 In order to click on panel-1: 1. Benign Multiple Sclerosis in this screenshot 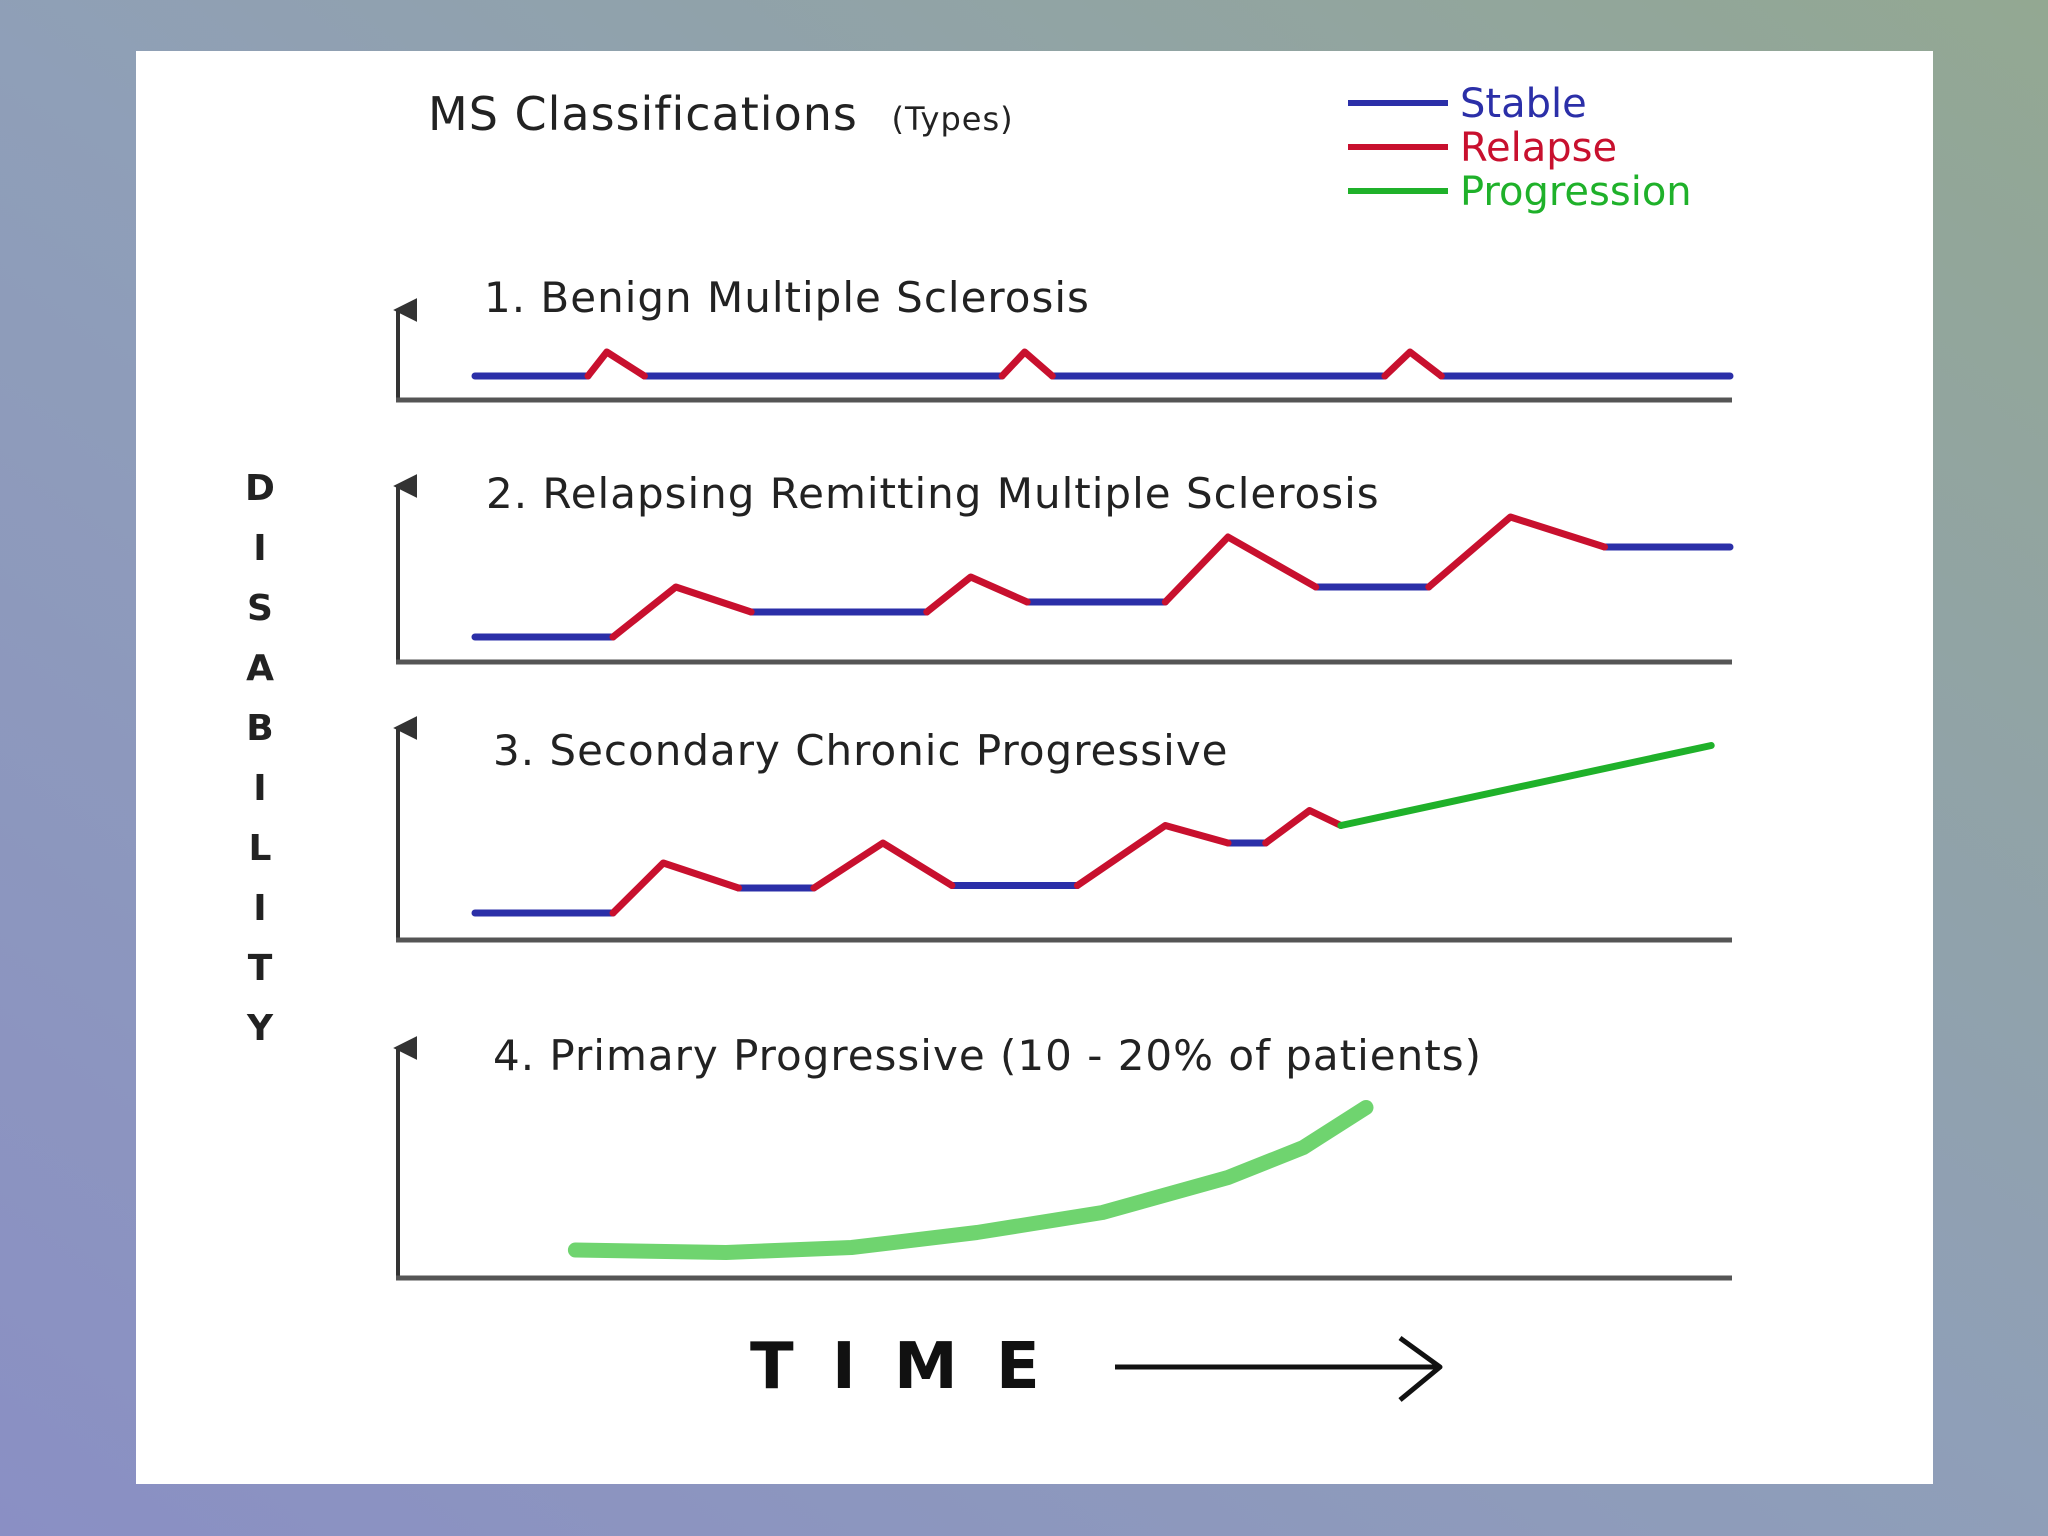, I will do `click(1063, 338)`.